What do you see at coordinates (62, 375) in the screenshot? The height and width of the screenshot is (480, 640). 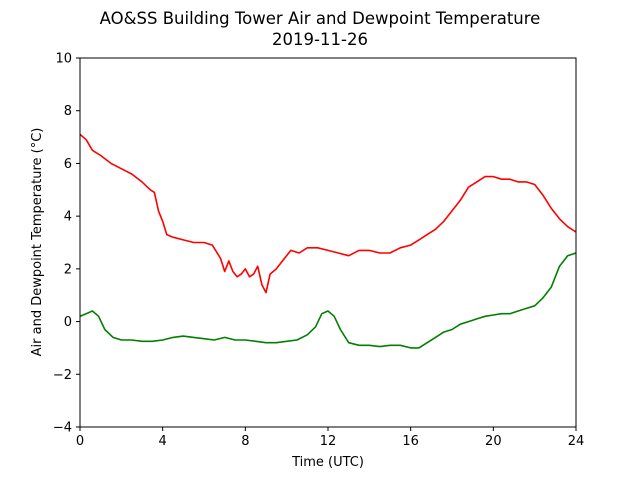 I see `y-tick-label: −2` at bounding box center [62, 375].